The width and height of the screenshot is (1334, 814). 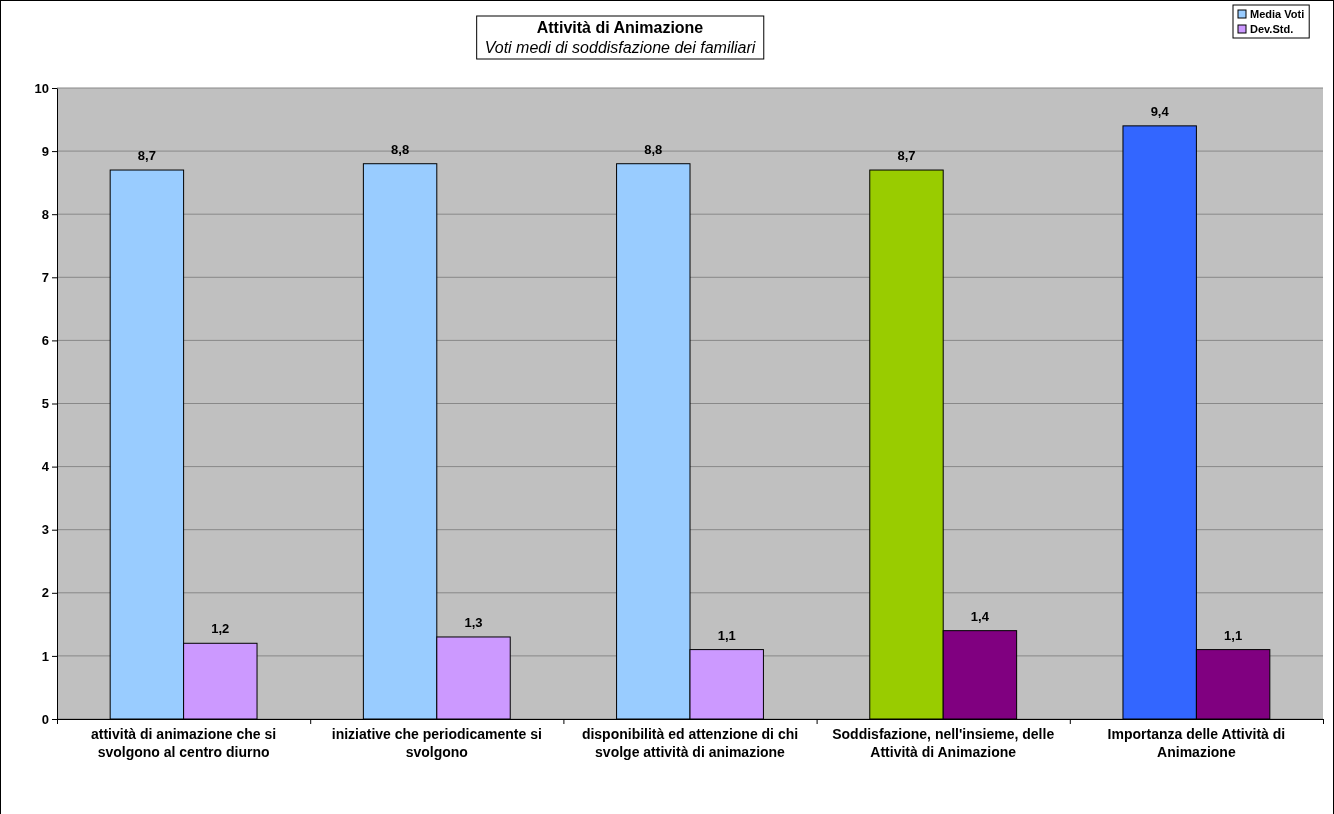 What do you see at coordinates (45, 593) in the screenshot?
I see `y-tick-label: 2` at bounding box center [45, 593].